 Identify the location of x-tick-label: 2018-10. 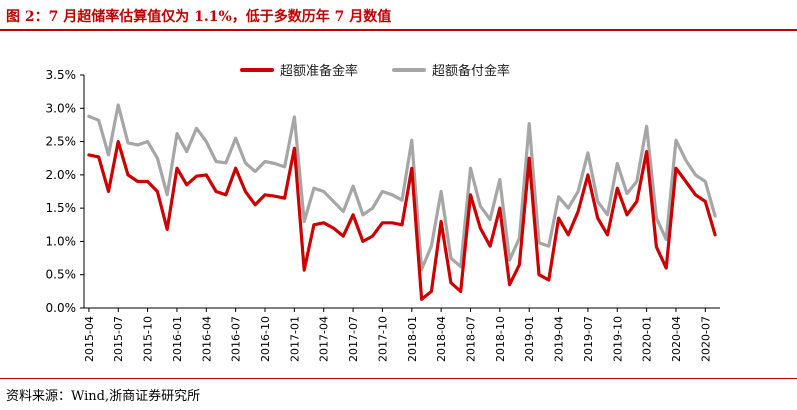
(500, 339).